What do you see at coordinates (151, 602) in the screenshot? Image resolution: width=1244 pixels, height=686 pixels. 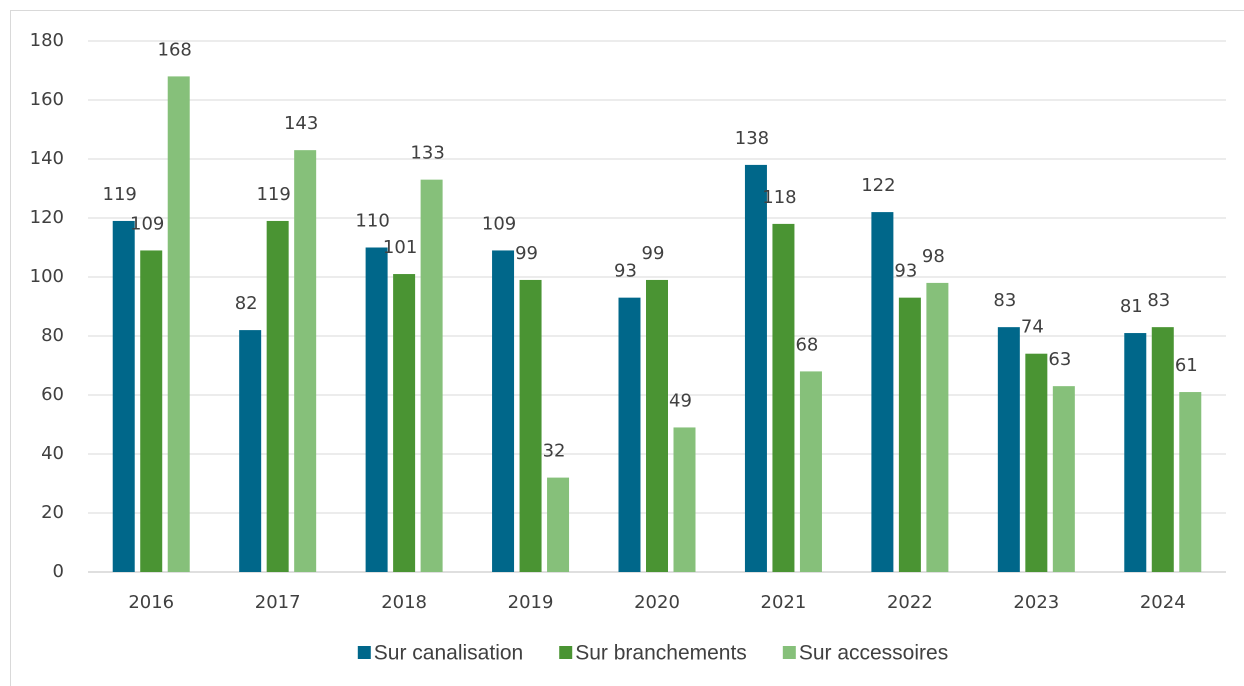 I see `x-tick-label: 2016` at bounding box center [151, 602].